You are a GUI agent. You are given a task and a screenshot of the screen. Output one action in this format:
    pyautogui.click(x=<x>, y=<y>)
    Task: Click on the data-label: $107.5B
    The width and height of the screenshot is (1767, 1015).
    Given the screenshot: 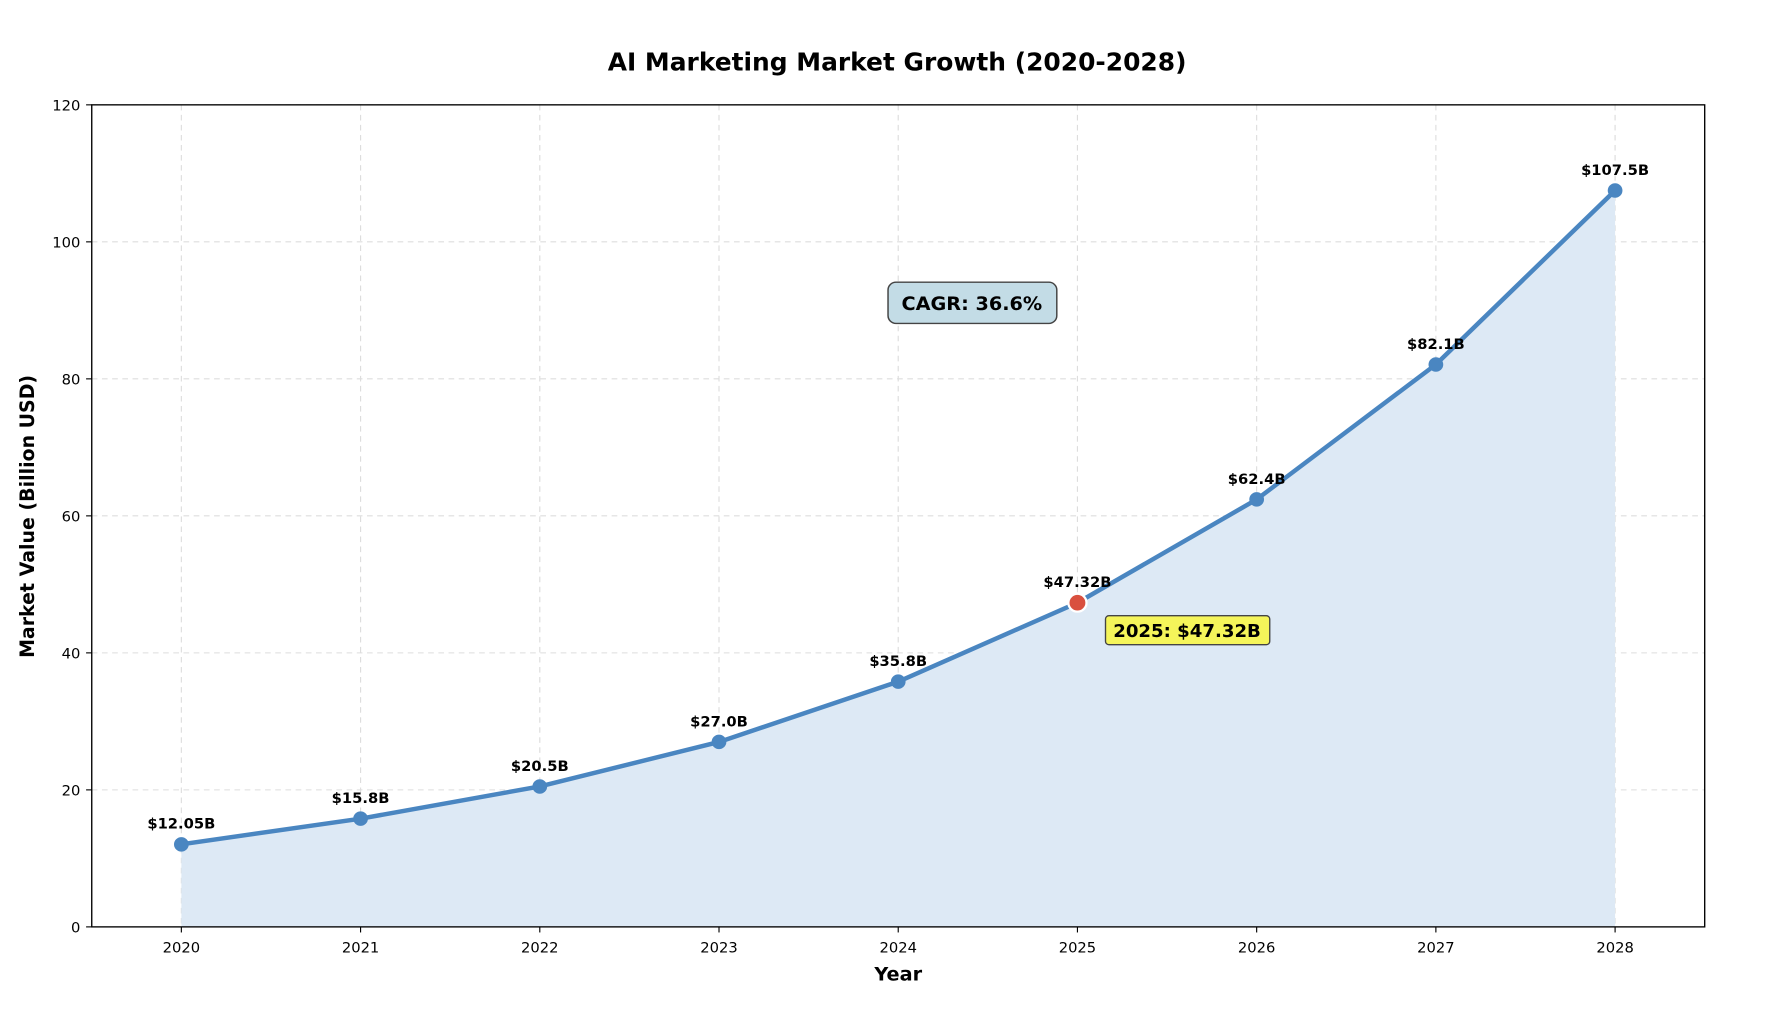 What is the action you would take?
    pyautogui.click(x=1615, y=170)
    